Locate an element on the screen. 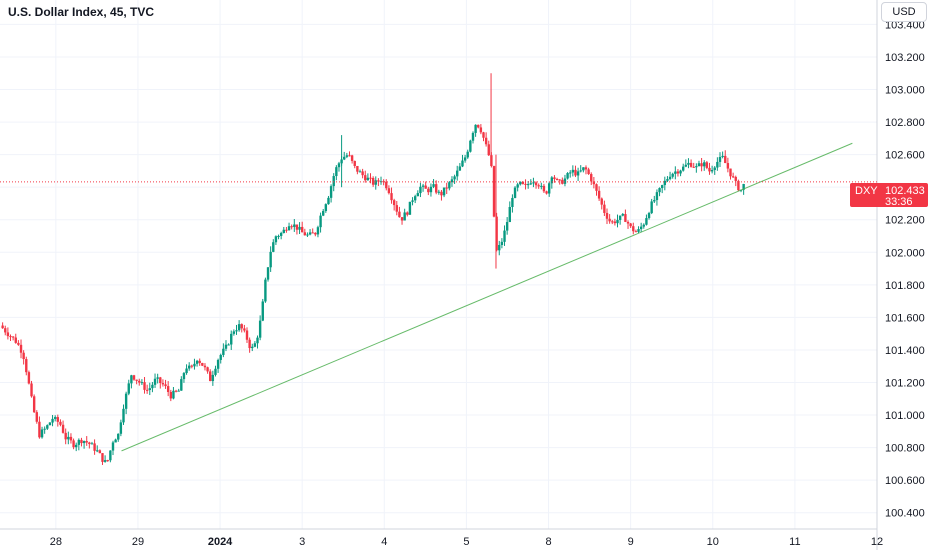 The width and height of the screenshot is (932, 550). x-tick-label: 4 is located at coordinates (384, 542).